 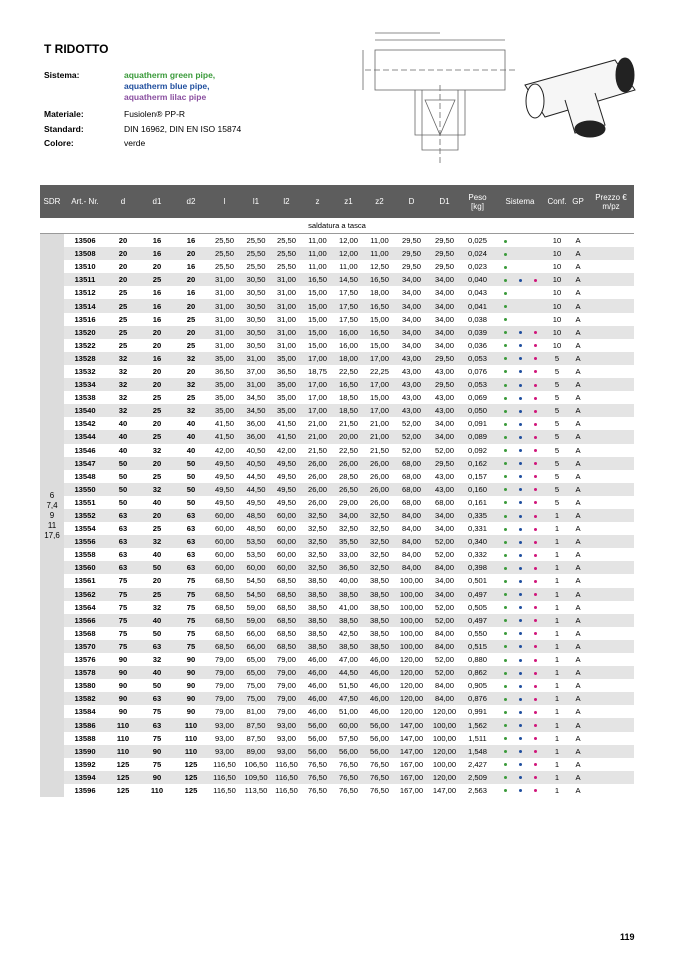 What do you see at coordinates (157, 345) in the screenshot?
I see `cell: 20` at bounding box center [157, 345].